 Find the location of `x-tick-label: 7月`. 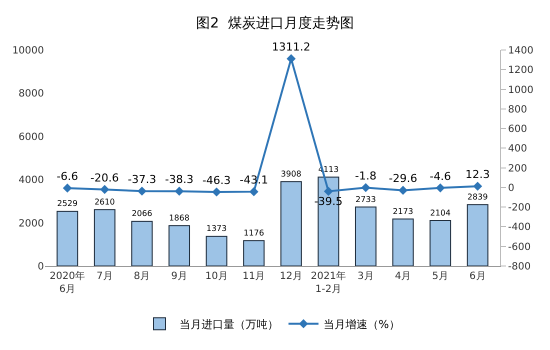

x-tick-label: 7月 is located at coordinates (104, 276).